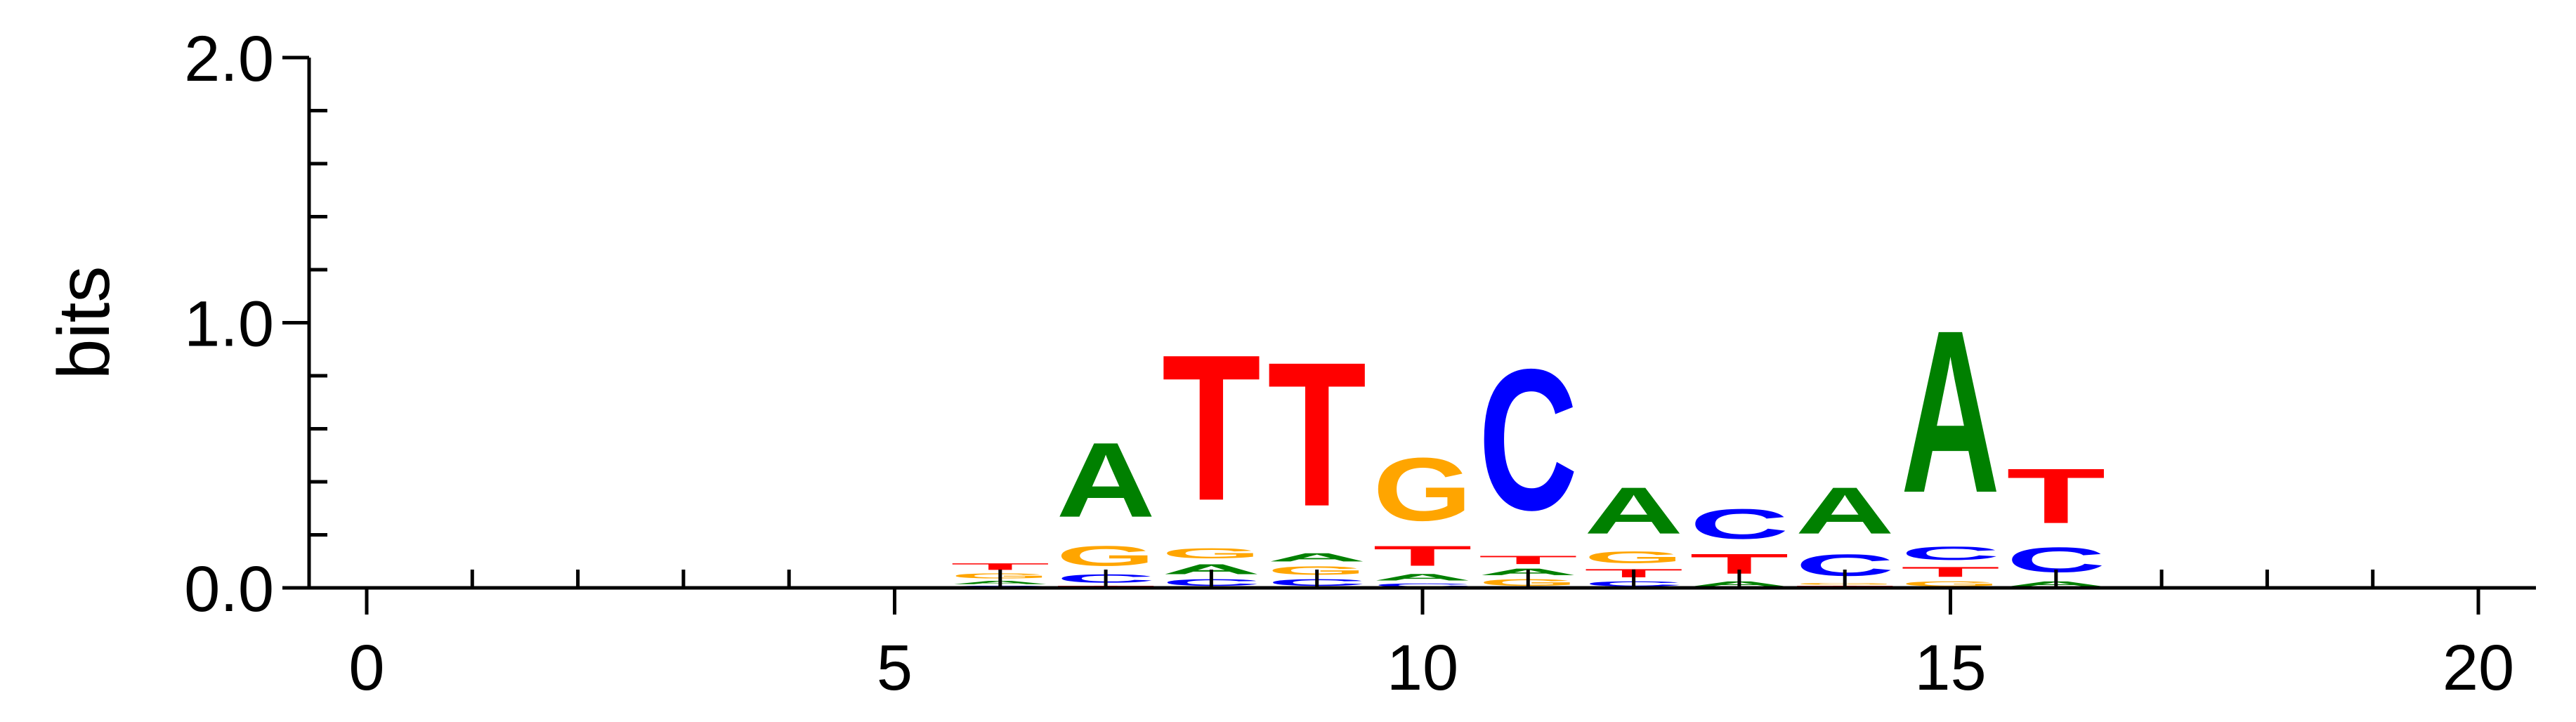  Describe the element at coordinates (229, 589) in the screenshot. I see `y-tick-label: 0.0` at that location.